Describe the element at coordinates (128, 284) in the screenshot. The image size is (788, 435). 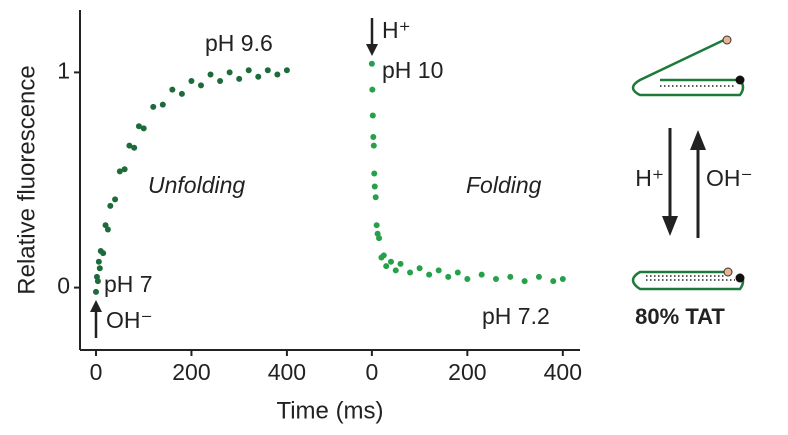
I see `annotation: pH 7` at that location.